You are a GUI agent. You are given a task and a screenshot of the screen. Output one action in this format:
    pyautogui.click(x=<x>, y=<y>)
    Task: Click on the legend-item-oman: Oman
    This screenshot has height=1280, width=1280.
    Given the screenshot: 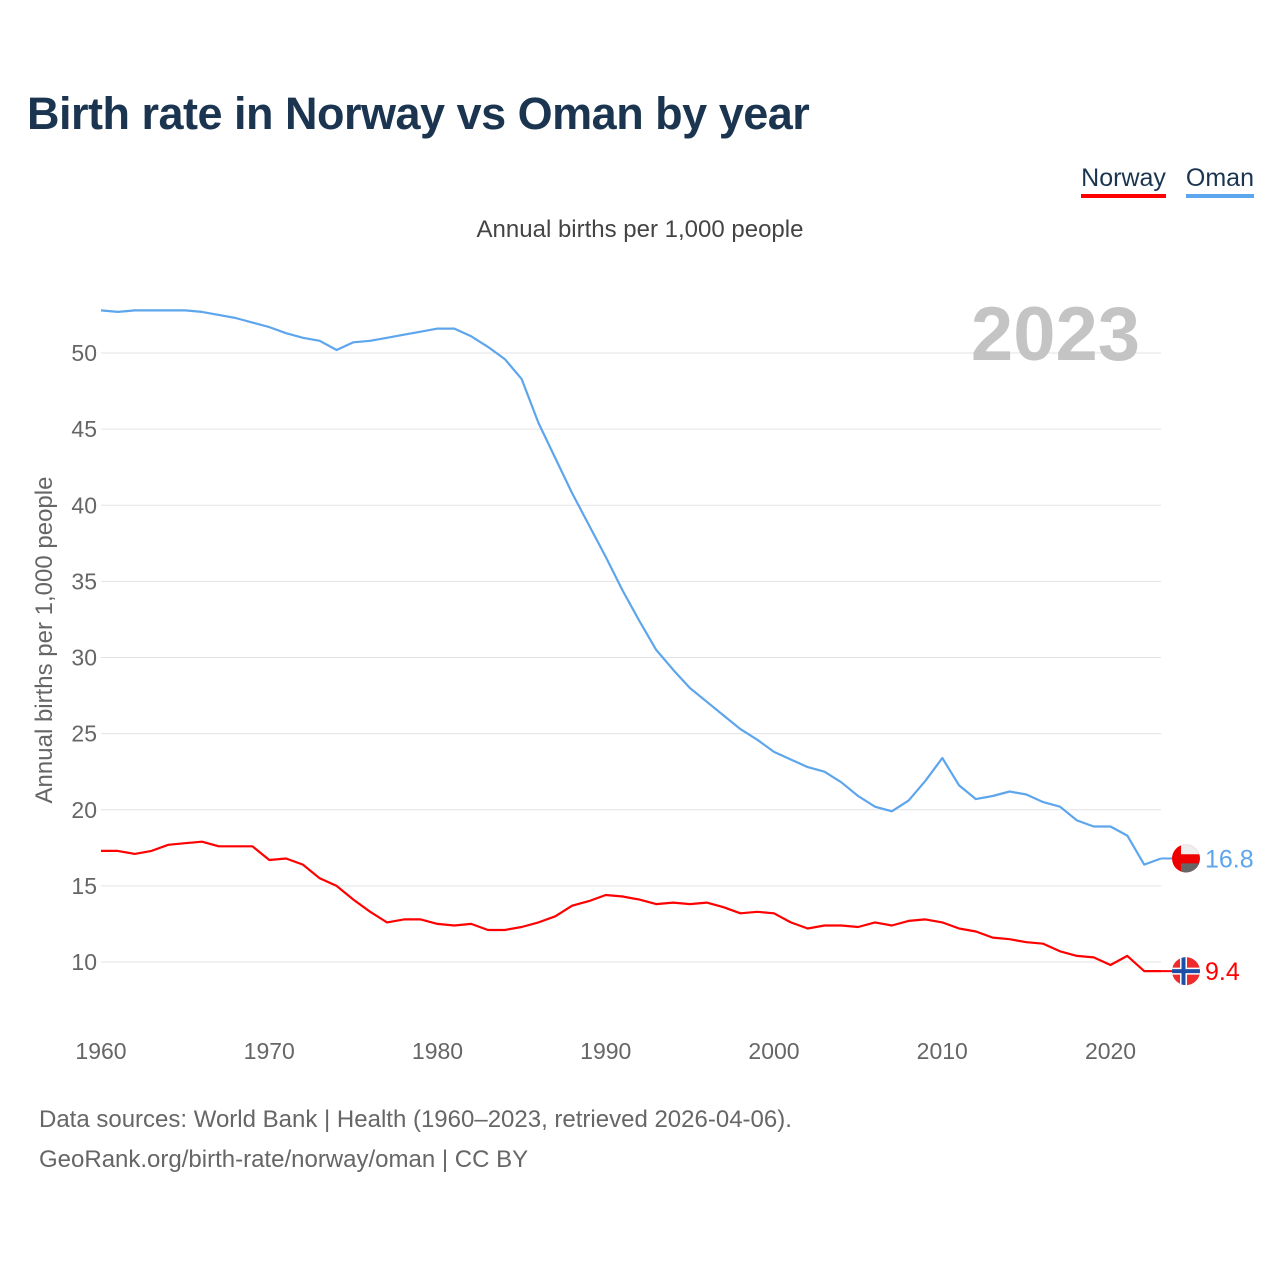 What is the action you would take?
    pyautogui.click(x=1219, y=181)
    